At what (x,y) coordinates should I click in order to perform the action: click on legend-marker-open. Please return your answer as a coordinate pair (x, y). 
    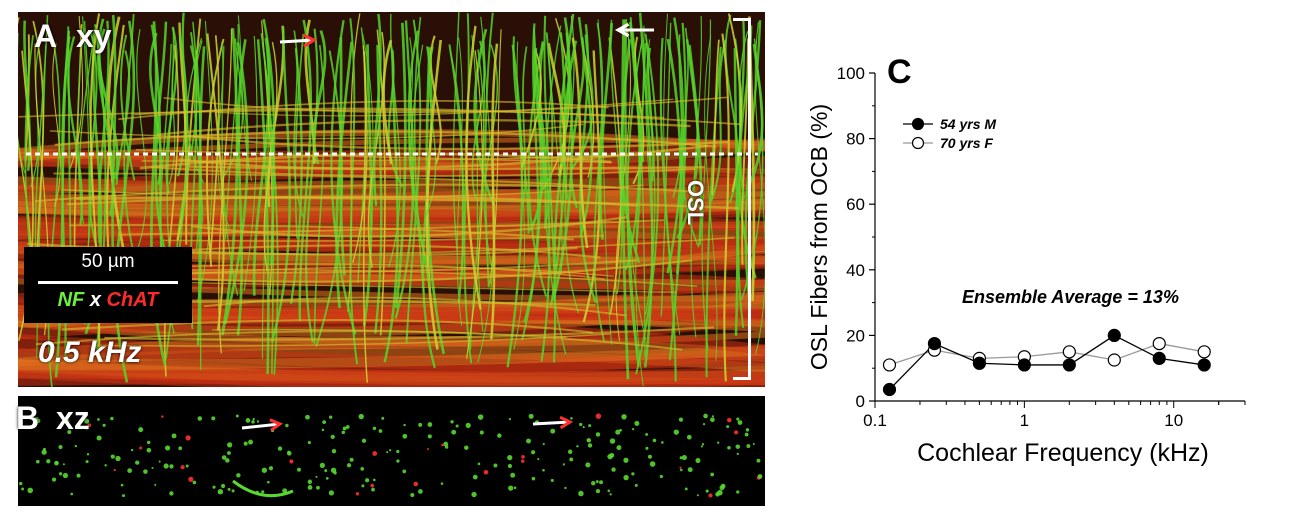
    Looking at the image, I should click on (918, 143).